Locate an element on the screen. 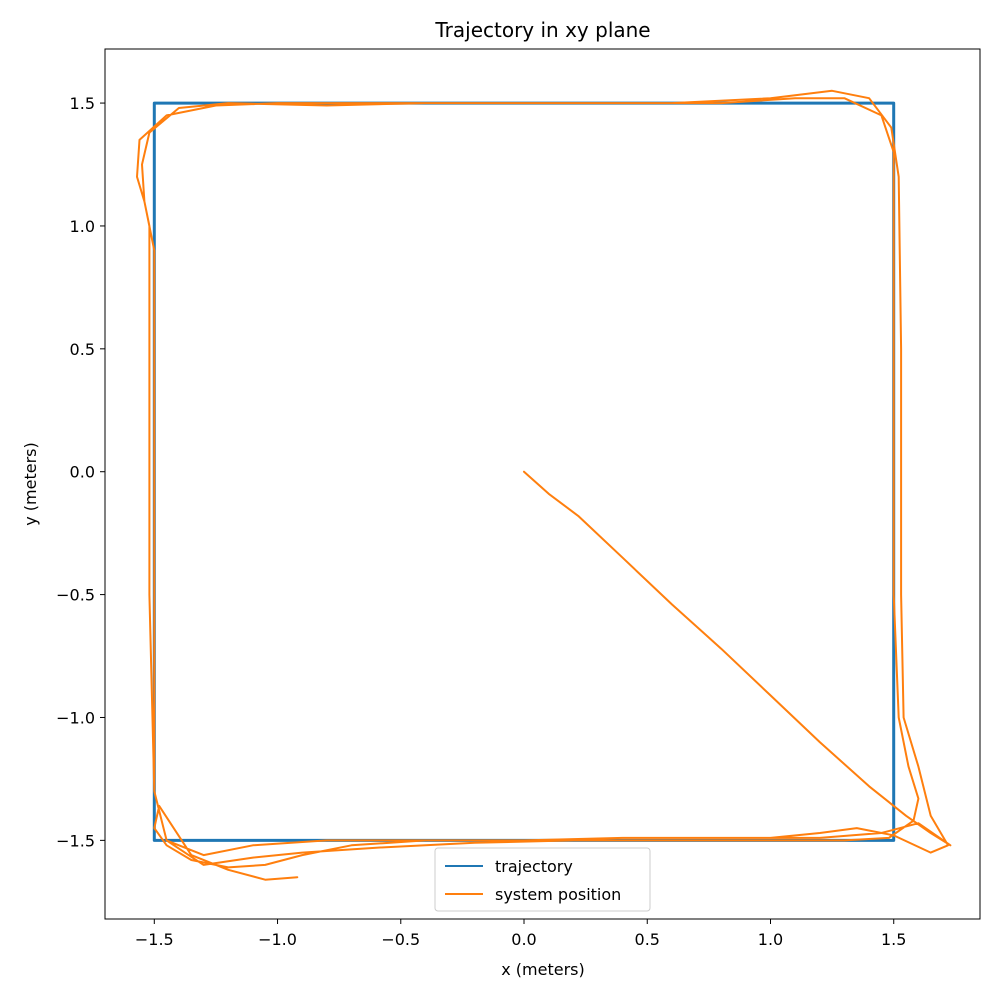 This screenshot has height=1000, width=1000. y-tick-label: −1.0 is located at coordinates (75, 717).